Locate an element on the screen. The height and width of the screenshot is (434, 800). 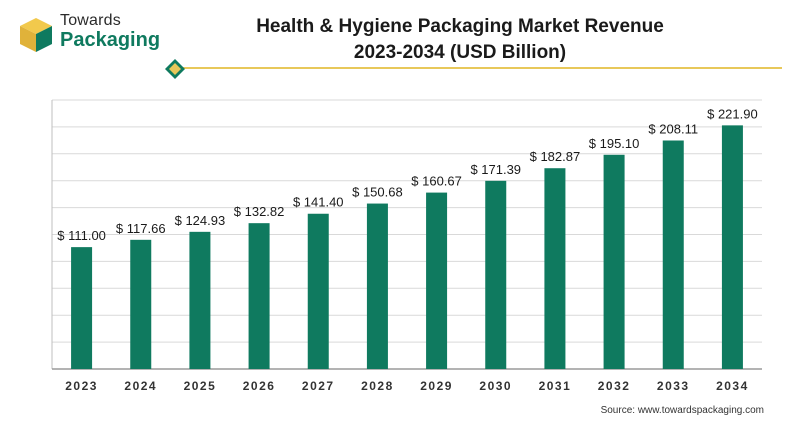
data-label-2028: $ 150.68 is located at coordinates (377, 192).